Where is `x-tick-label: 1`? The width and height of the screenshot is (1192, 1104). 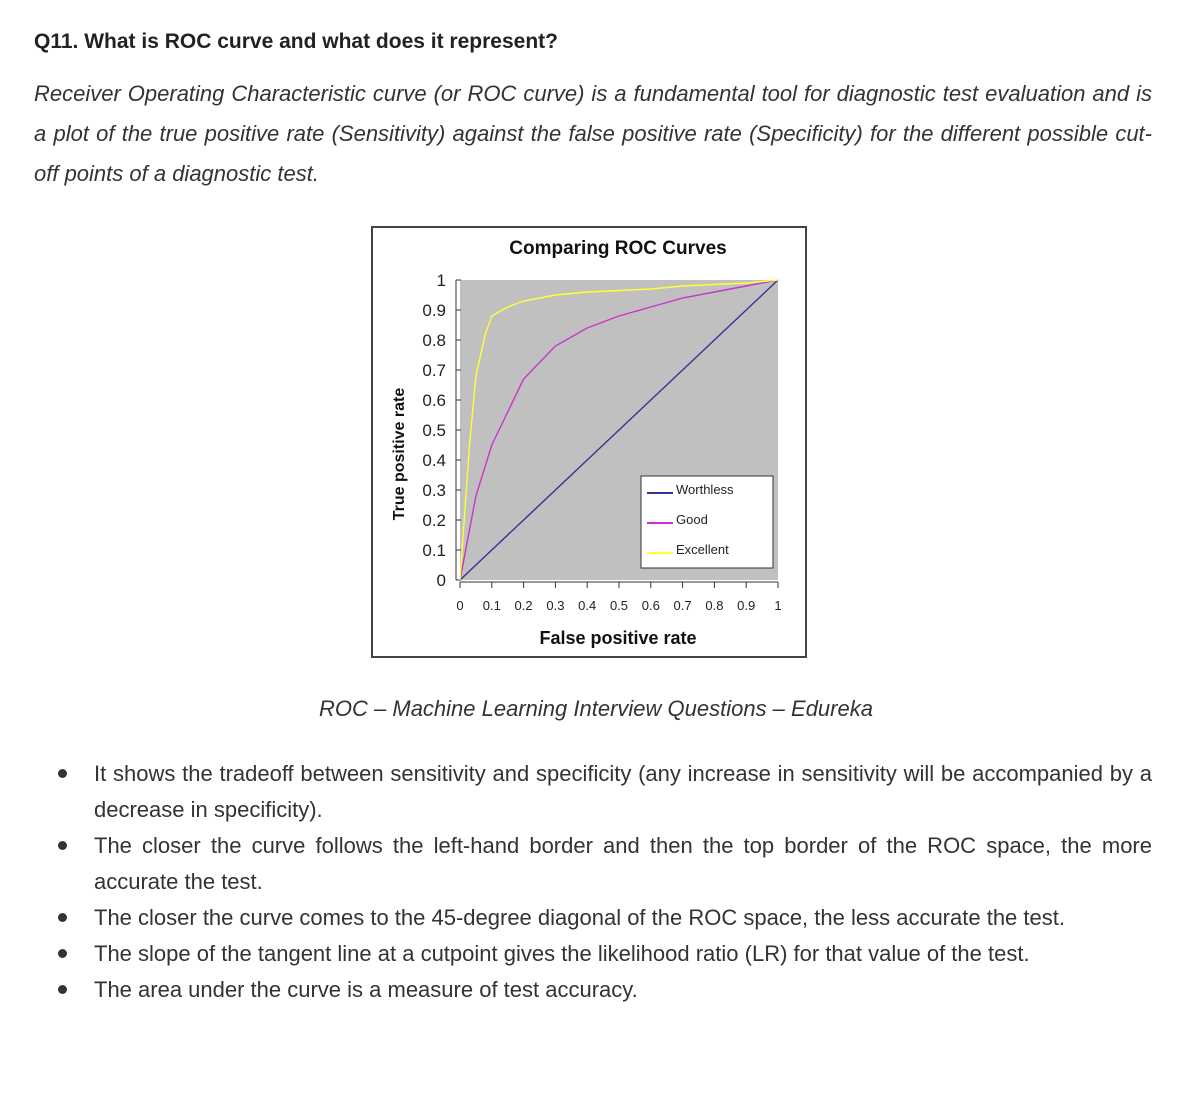
x-tick-label: 1 is located at coordinates (777, 605).